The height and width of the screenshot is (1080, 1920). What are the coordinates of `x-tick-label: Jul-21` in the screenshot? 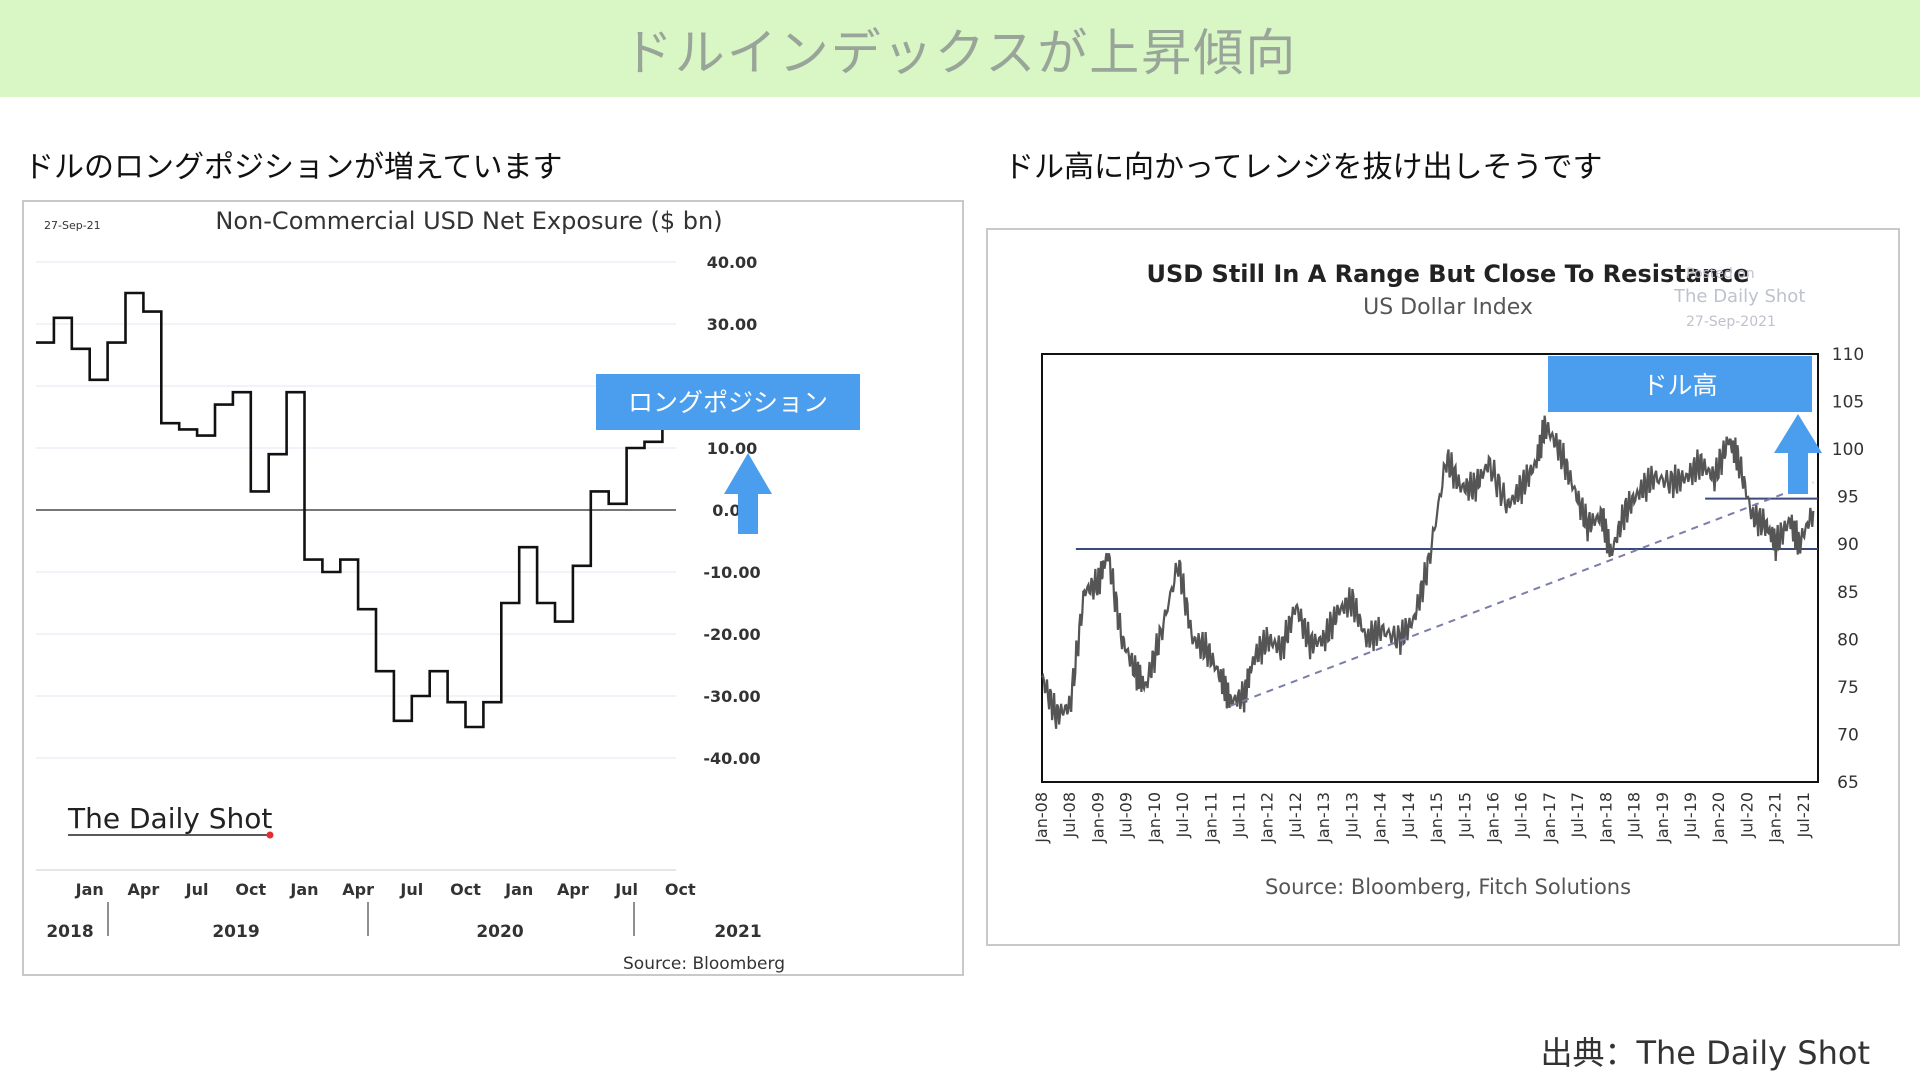 It's located at (1803, 815).